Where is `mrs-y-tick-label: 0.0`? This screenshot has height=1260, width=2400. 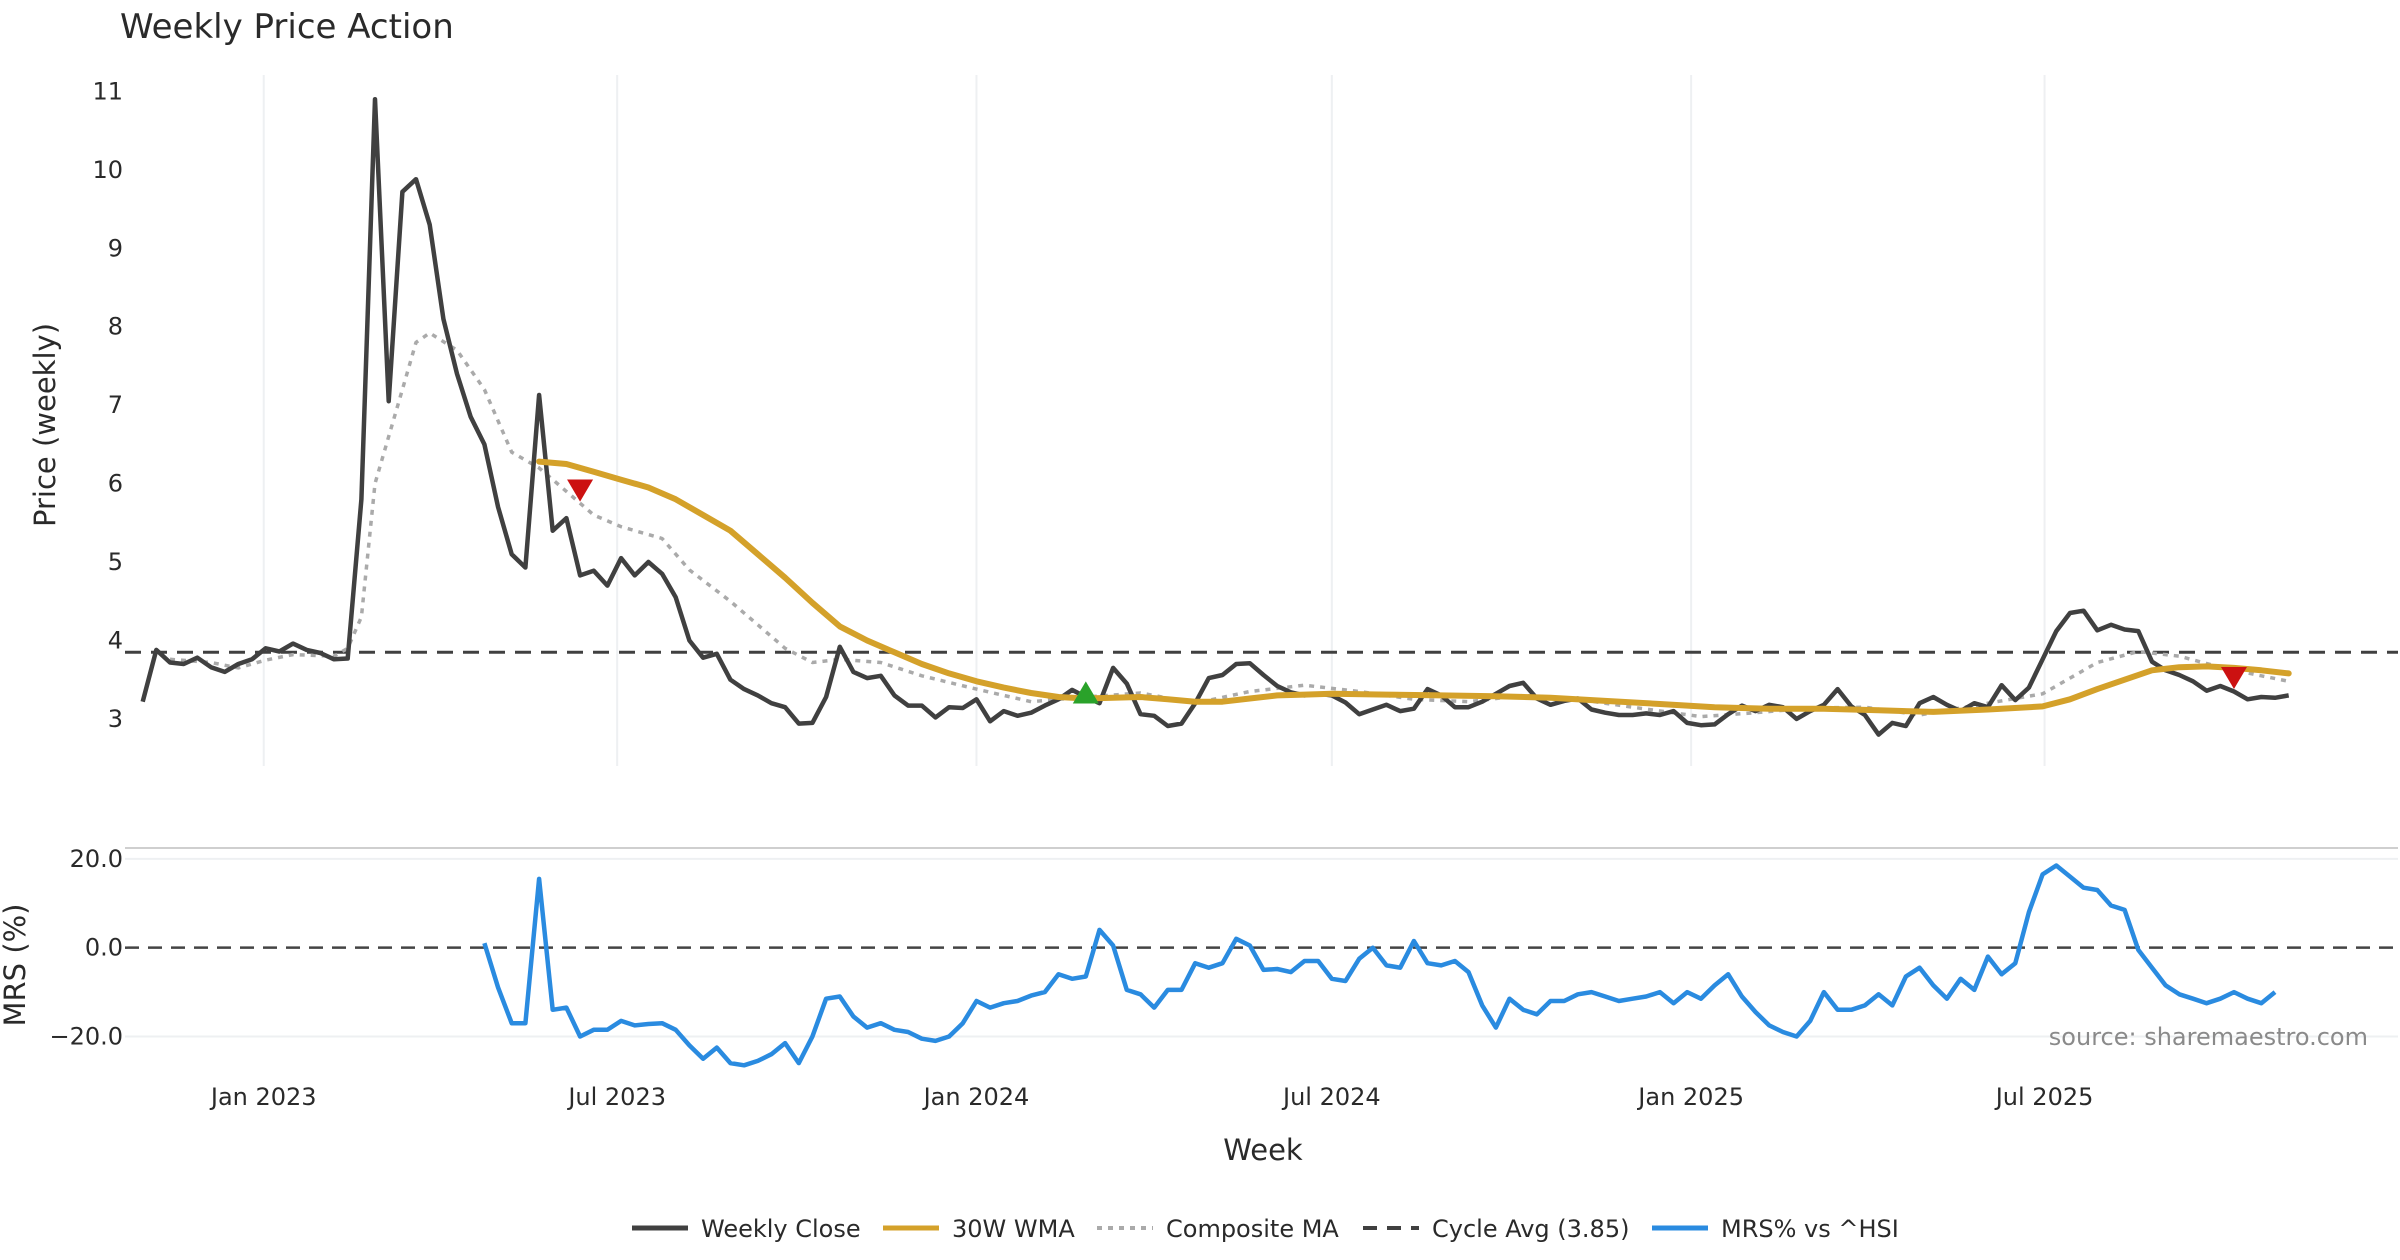
mrs-y-tick-label: 0.0 is located at coordinates (104, 948).